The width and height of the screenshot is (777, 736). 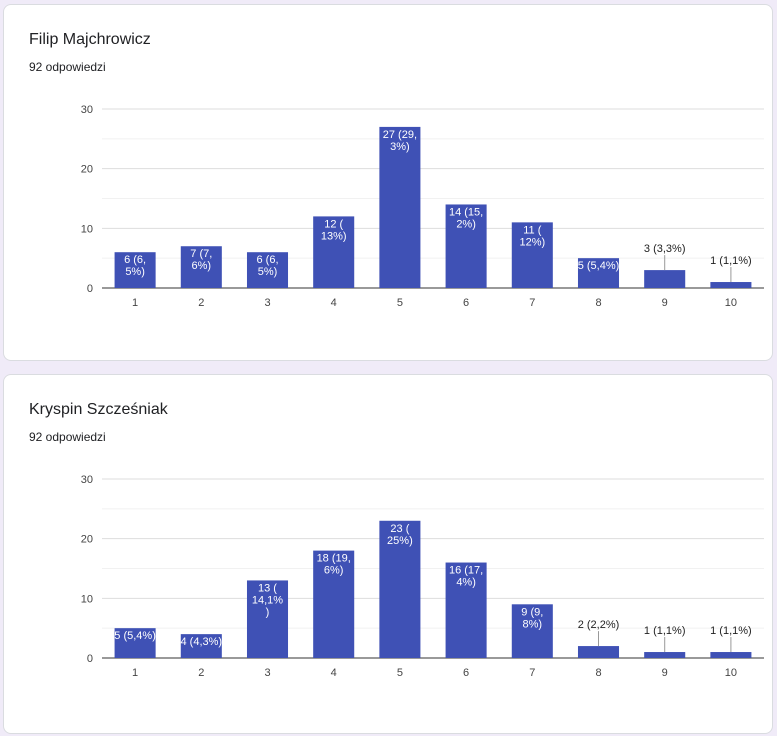 What do you see at coordinates (665, 249) in the screenshot?
I see `data-label: 3 (3,3%)` at bounding box center [665, 249].